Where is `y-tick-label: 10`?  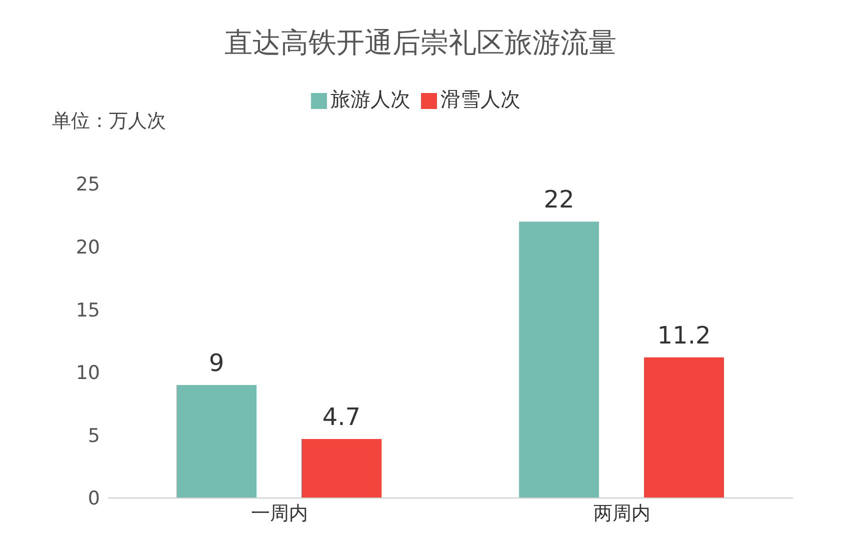 y-tick-label: 10 is located at coordinates (88, 373).